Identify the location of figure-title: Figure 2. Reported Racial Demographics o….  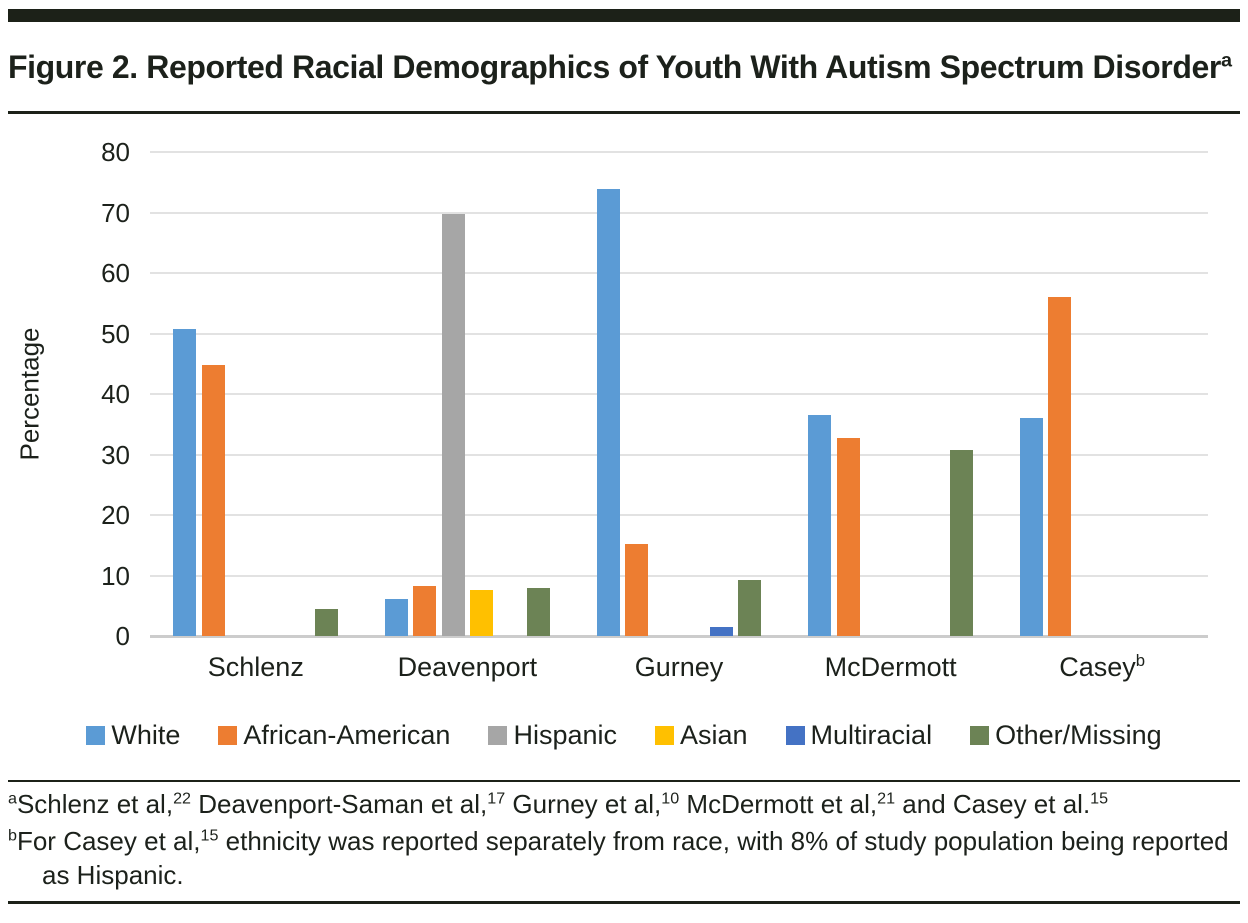
(624, 67).